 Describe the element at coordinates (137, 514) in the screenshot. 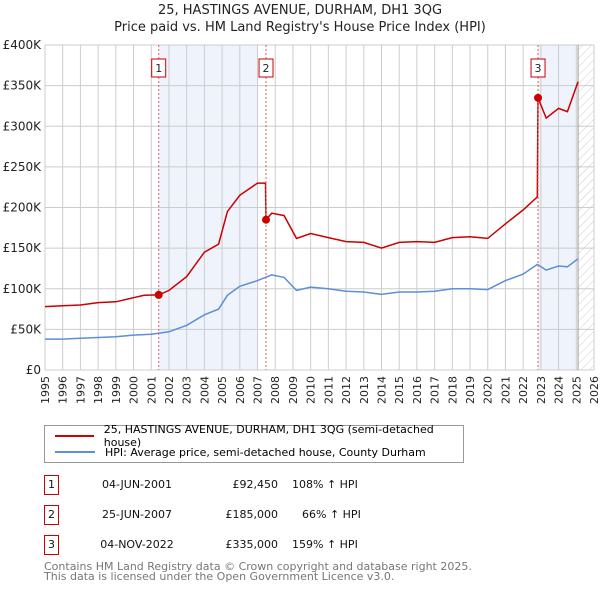

I see `sale-date: 25-JUN-2007` at that location.